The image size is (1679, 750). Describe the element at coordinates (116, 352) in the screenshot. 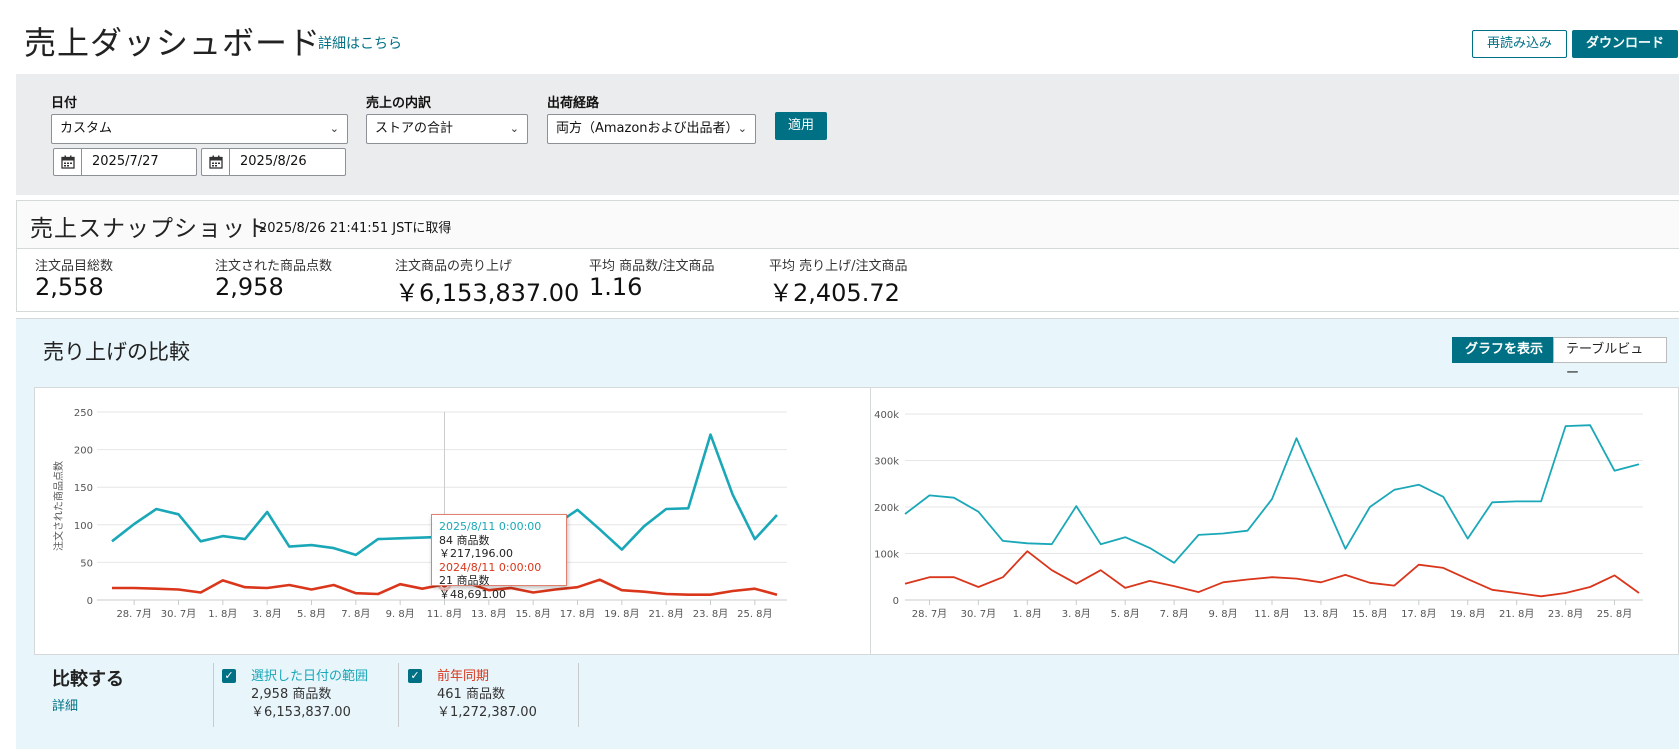

I see `comparison-title: 売り上げの比較` at that location.